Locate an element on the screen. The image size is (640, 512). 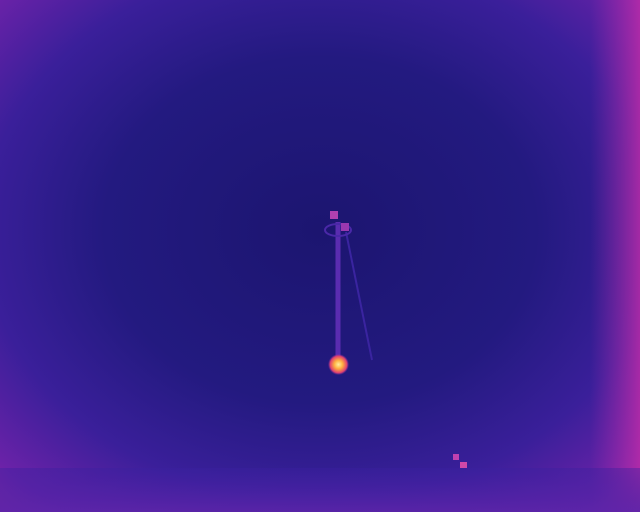
guy-wire is located at coordinates (359, 296).